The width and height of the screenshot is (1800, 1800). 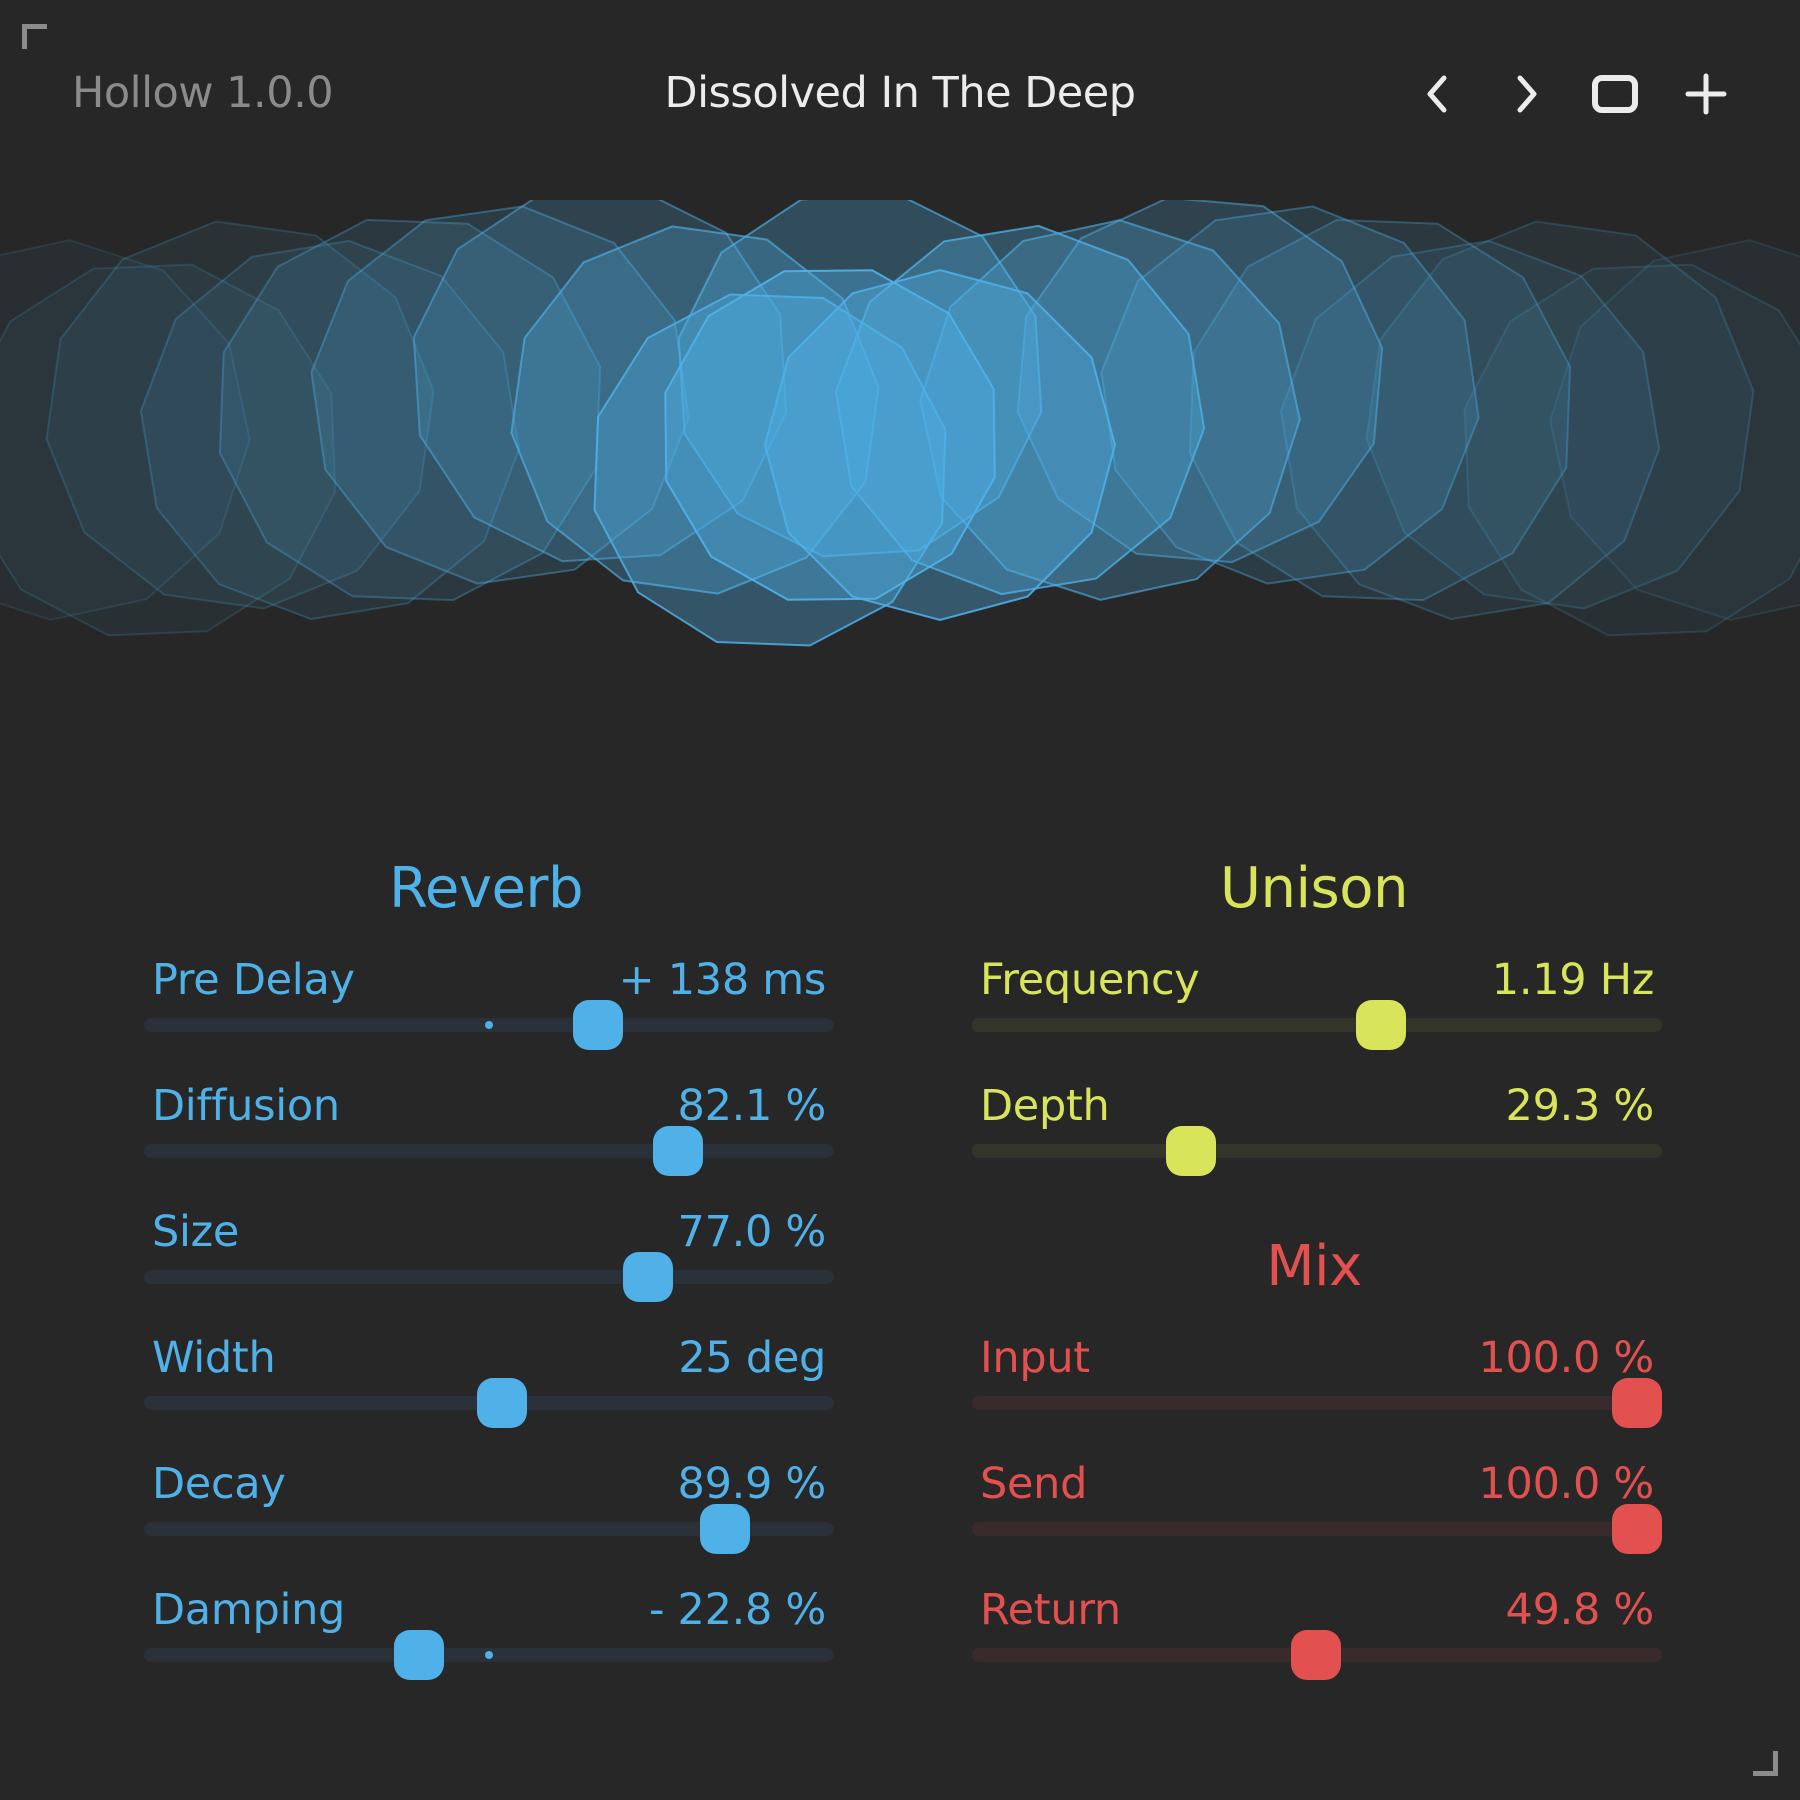 I want to click on add-preset-button, so click(x=1706, y=94).